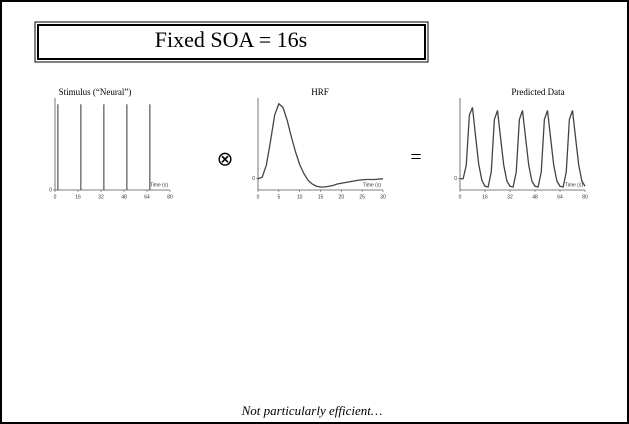 This screenshot has height=424, width=629. What do you see at coordinates (415, 158) in the screenshot?
I see `equals-operator: =` at bounding box center [415, 158].